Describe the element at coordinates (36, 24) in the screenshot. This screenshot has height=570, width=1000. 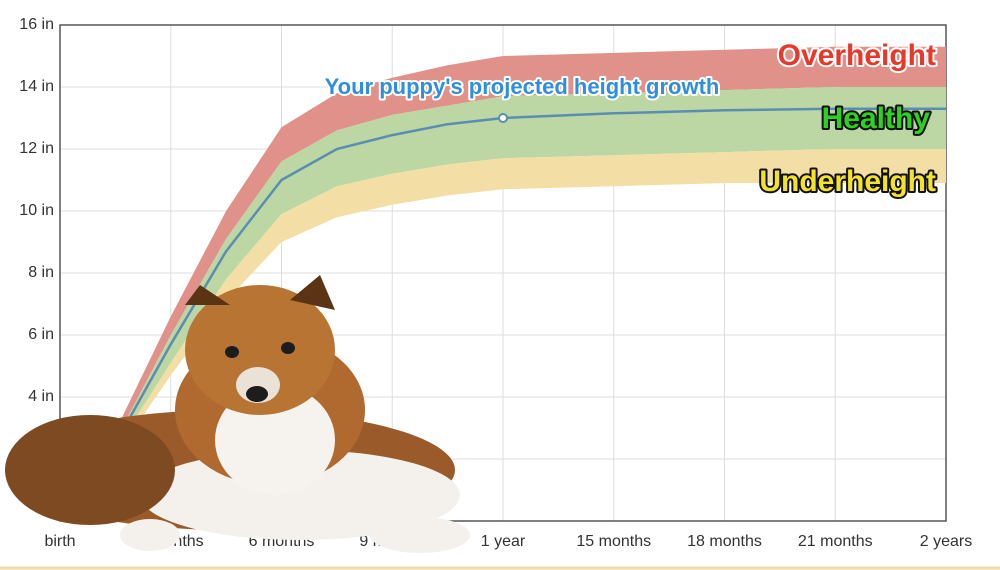
I see `y-tick-label: 16 in` at that location.